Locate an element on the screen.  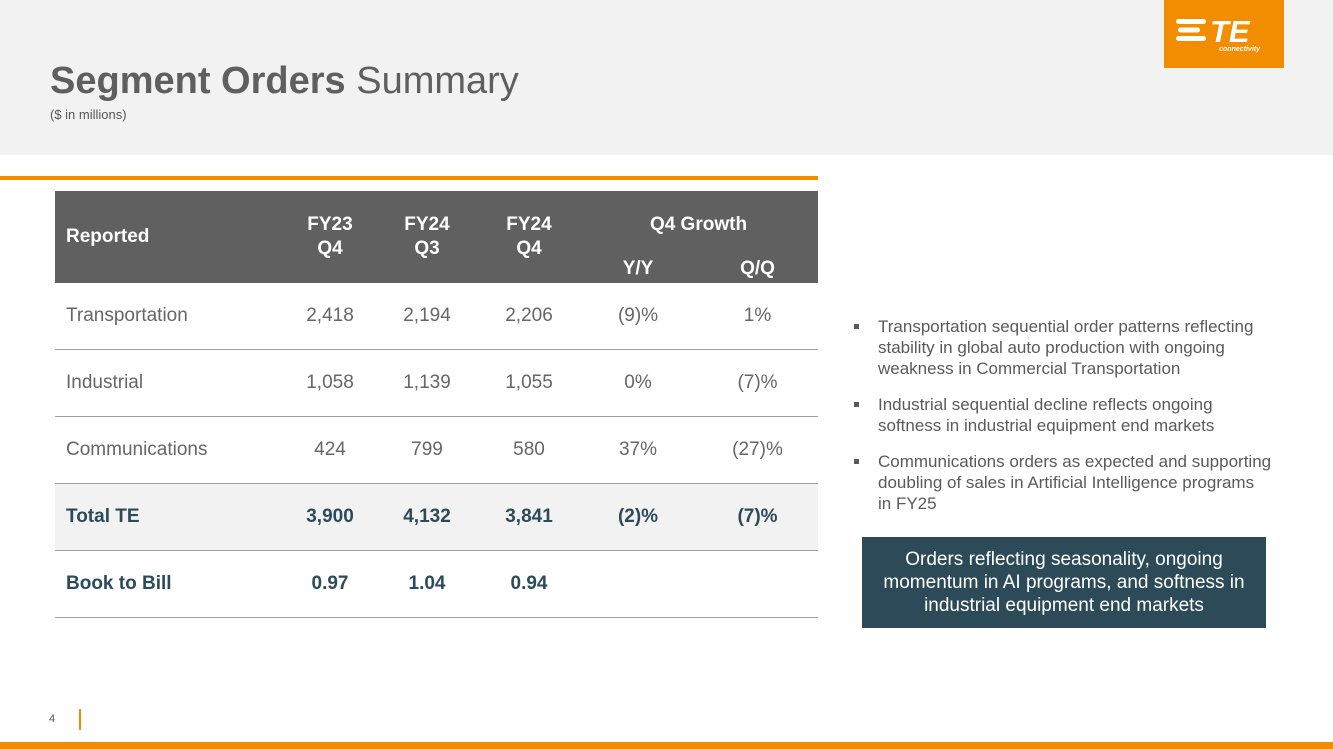
row-label: Book to Bill is located at coordinates (170, 584).